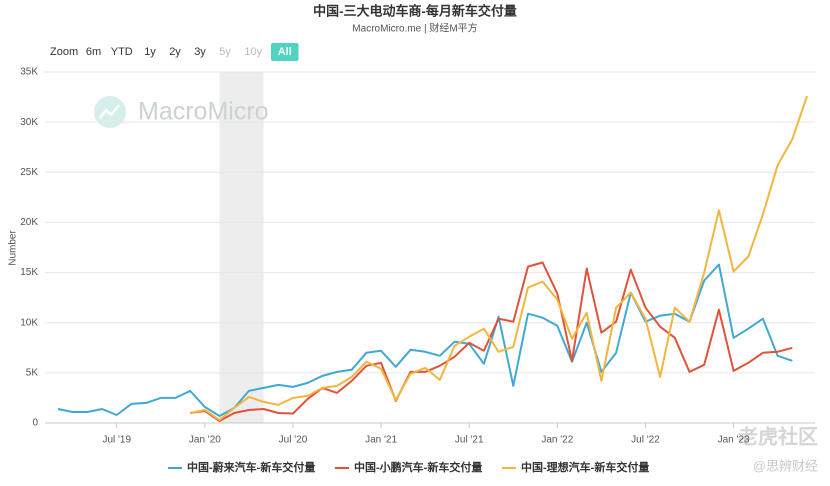 The height and width of the screenshot is (486, 830). I want to click on range-button: YTD, so click(122, 52).